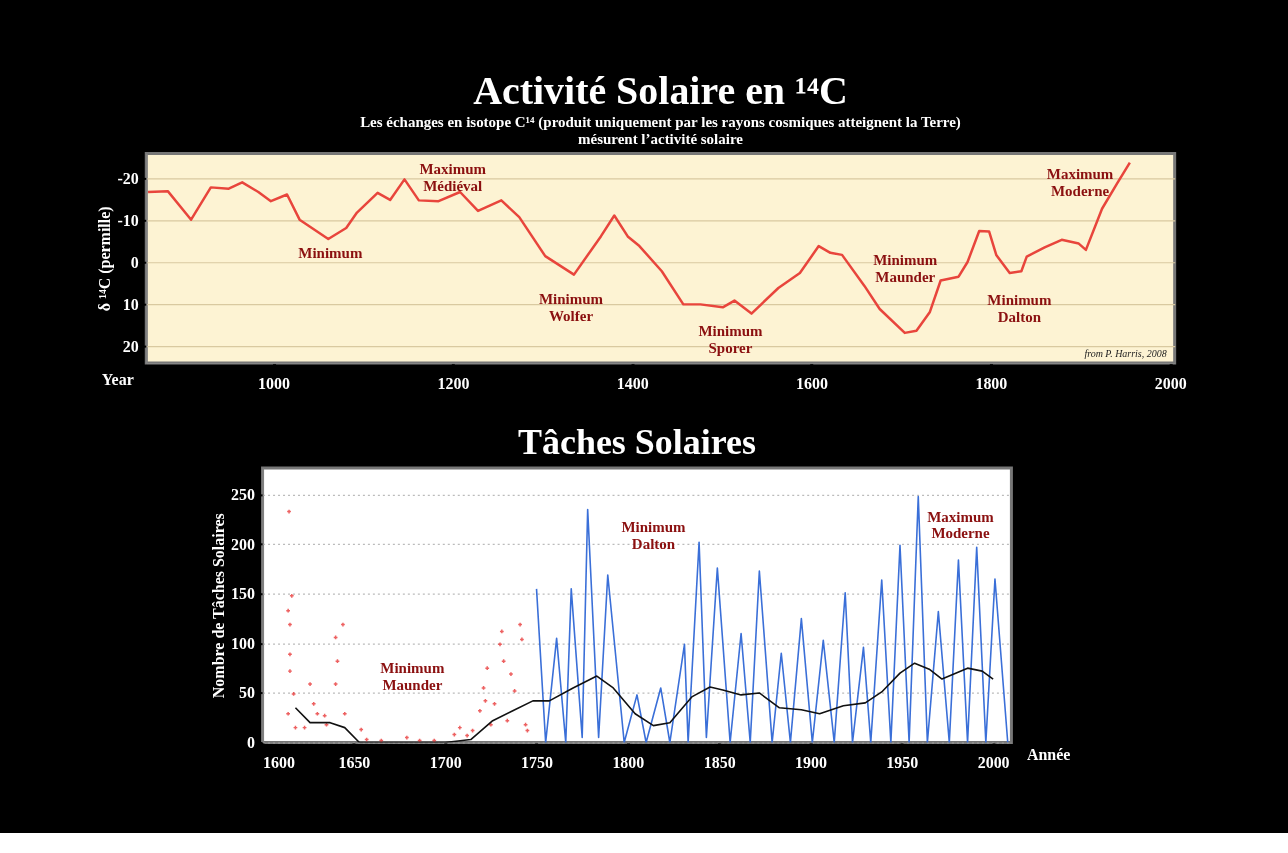  Describe the element at coordinates (354, 762) in the screenshot. I see `x-tick-label: 1650` at that location.